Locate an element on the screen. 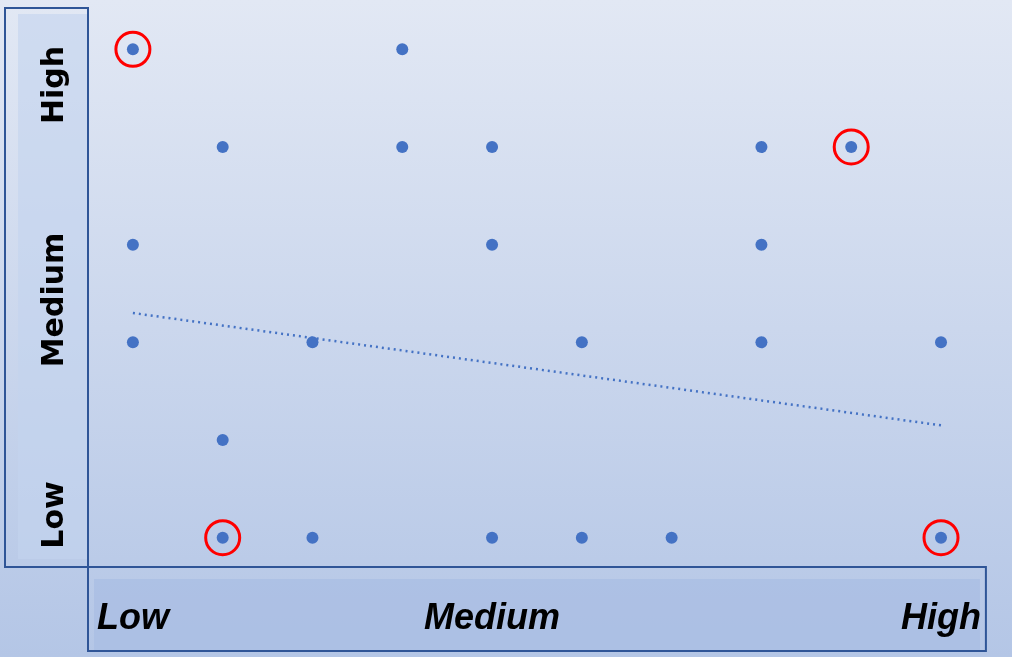 The height and width of the screenshot is (657, 1012). text: High is located at coordinates (52, 85).